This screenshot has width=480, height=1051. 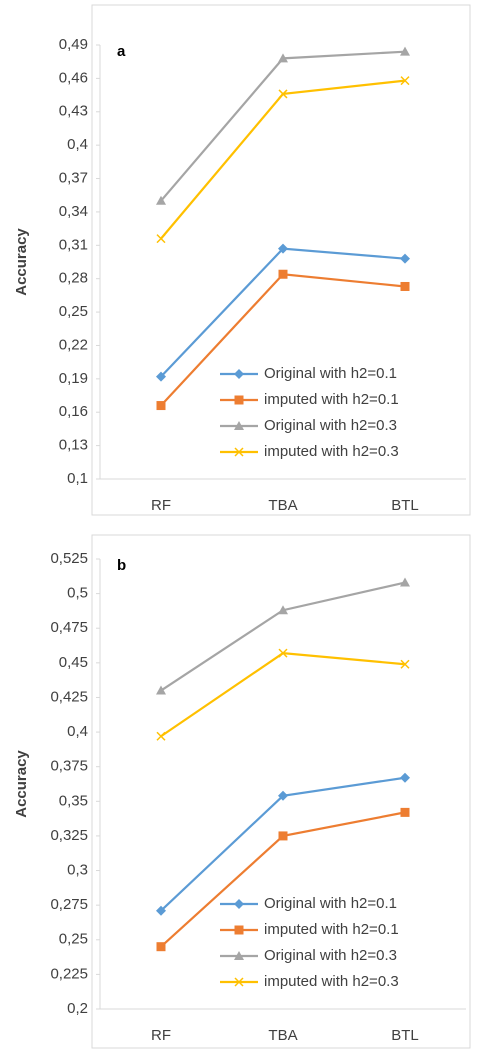 I want to click on y-tick-label: 0,525, so click(x=69, y=558).